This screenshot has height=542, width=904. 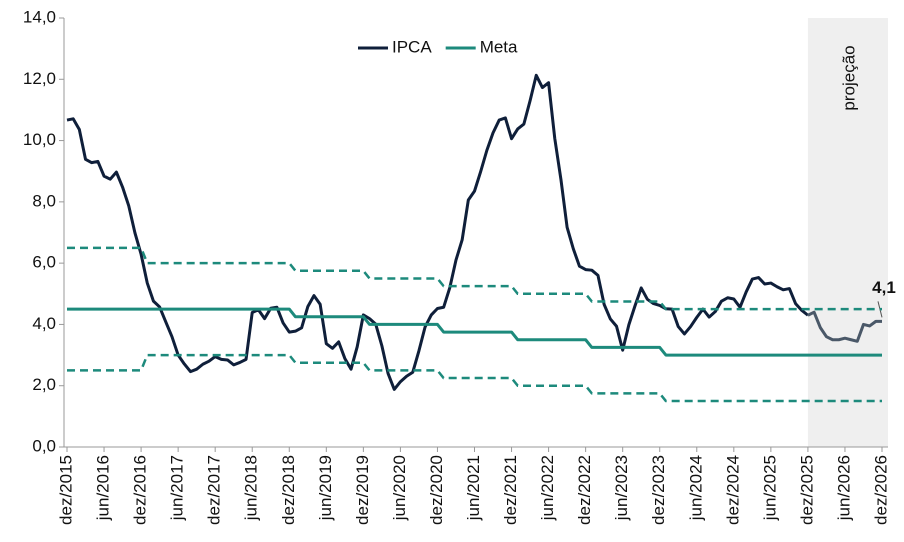 I want to click on x-tick-label: dez/2016, so click(x=140, y=490).